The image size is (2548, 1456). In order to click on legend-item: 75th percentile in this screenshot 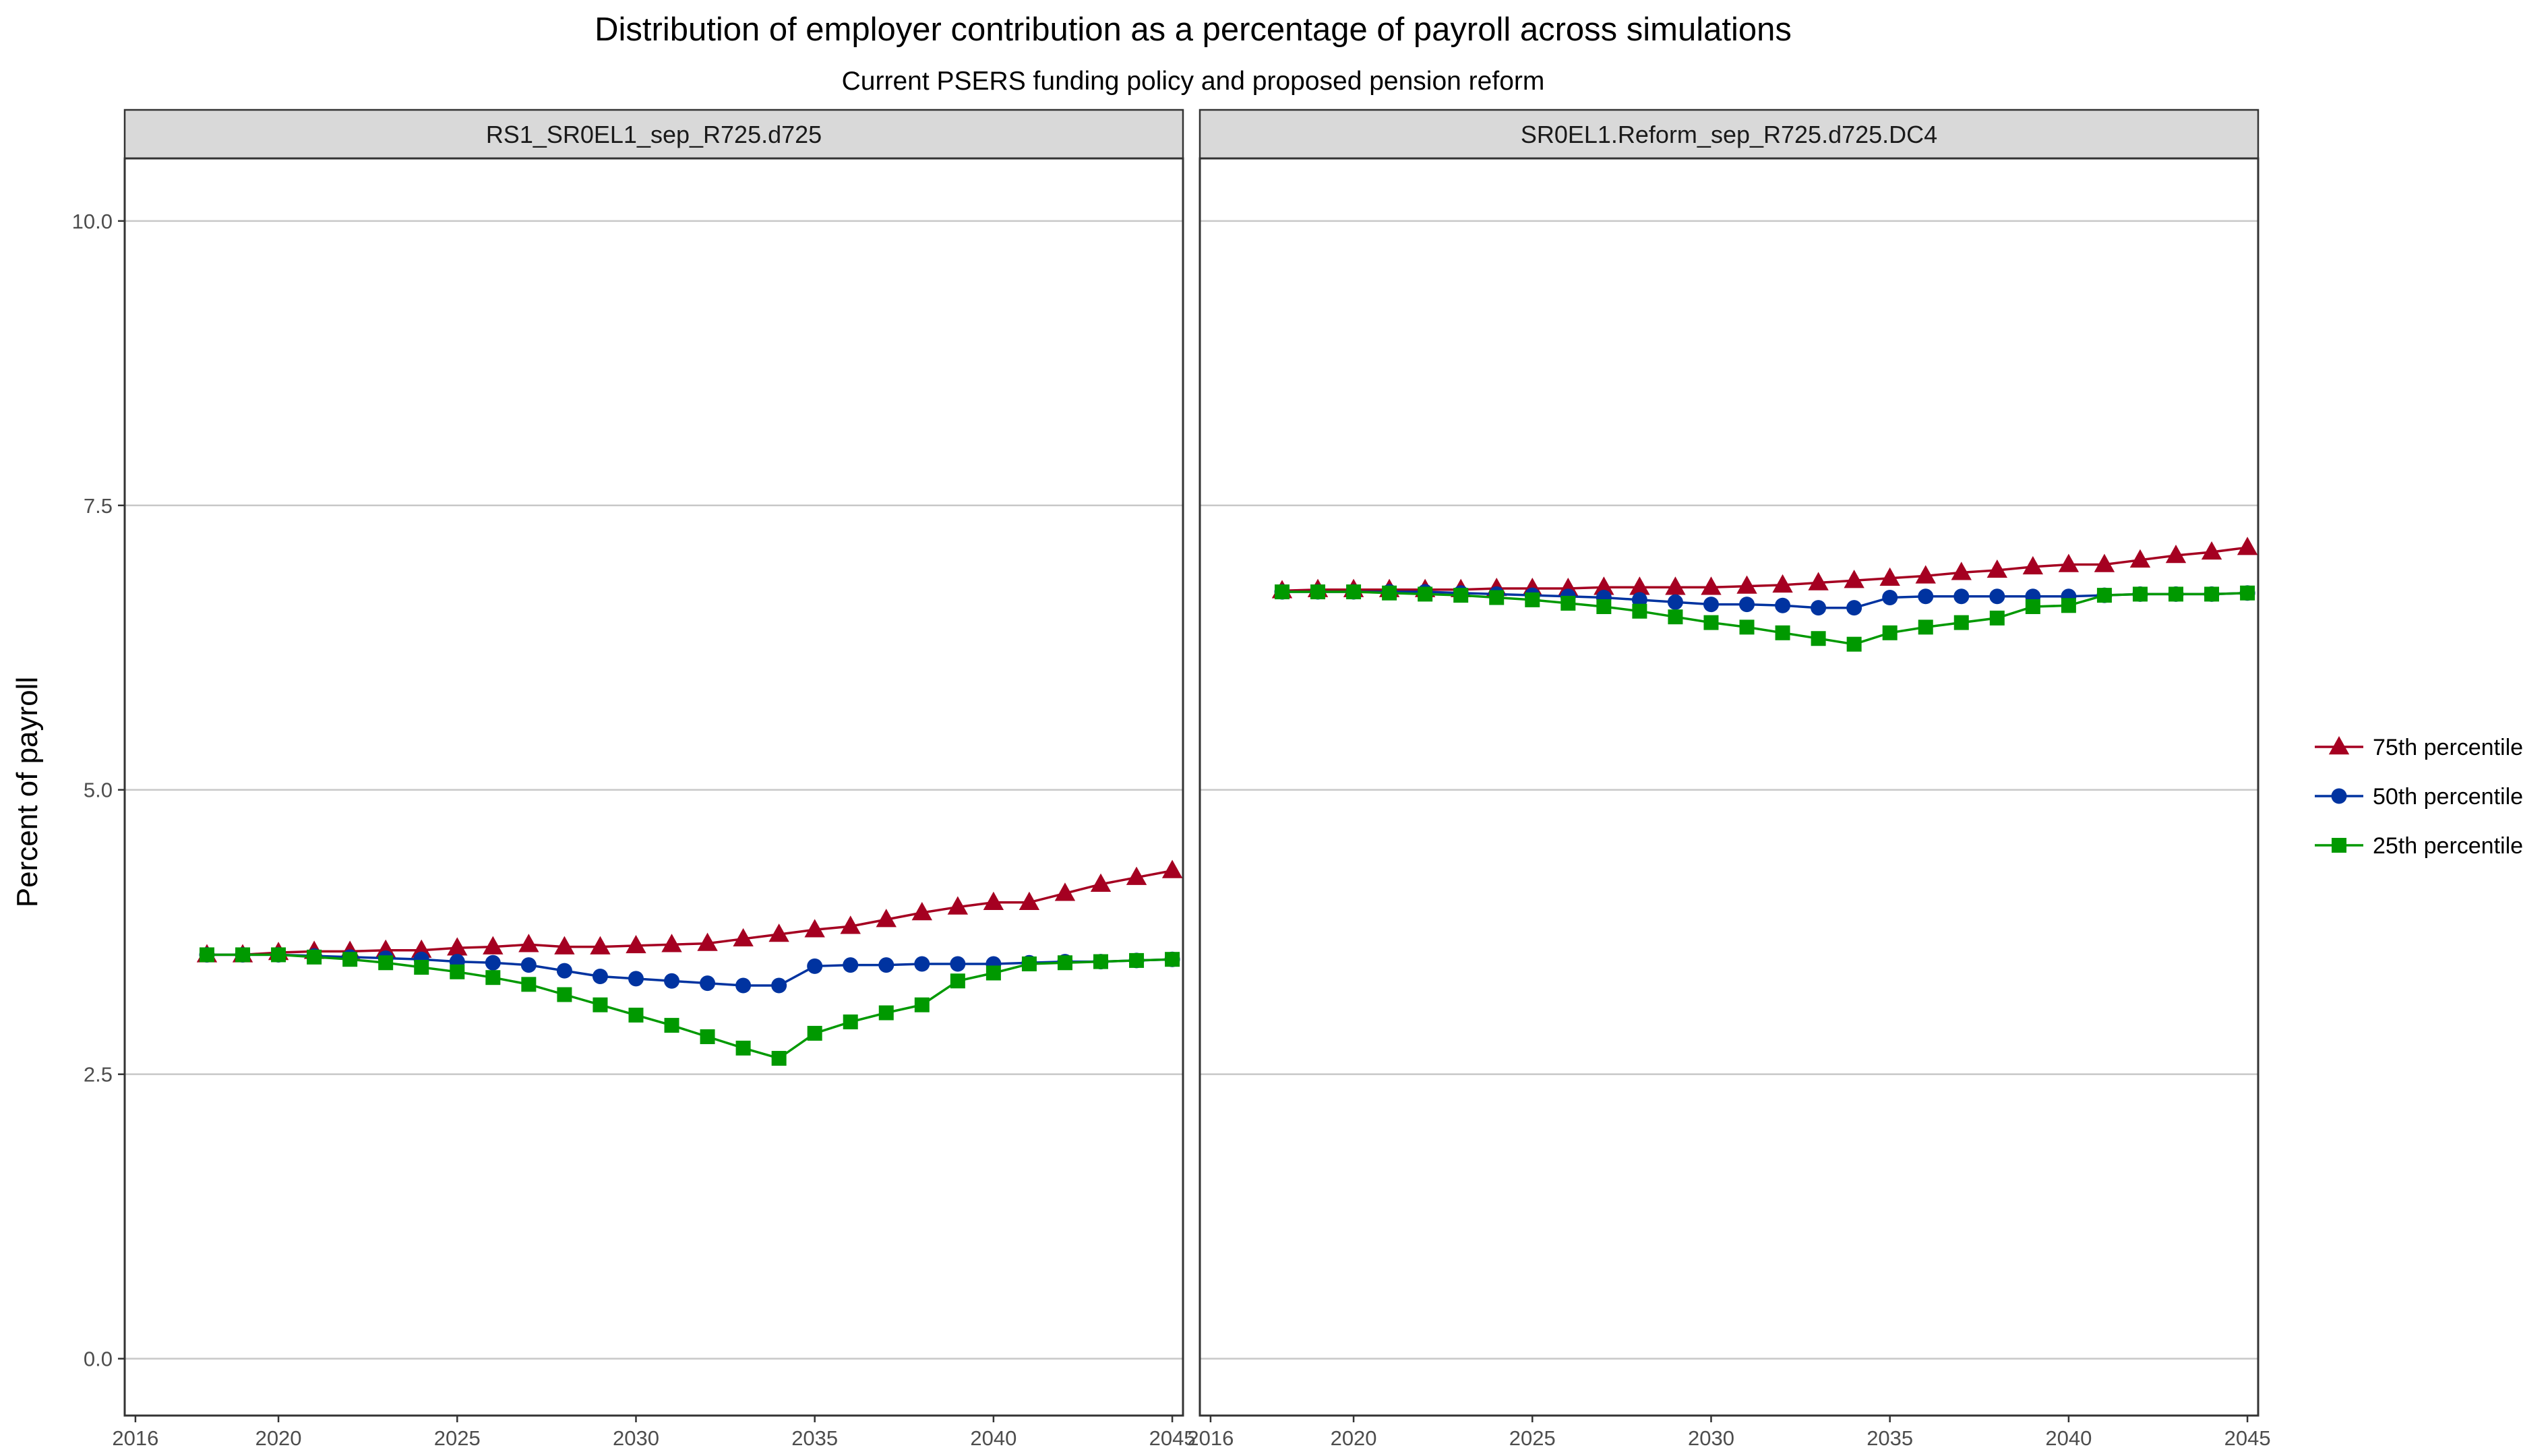, I will do `click(2419, 748)`.